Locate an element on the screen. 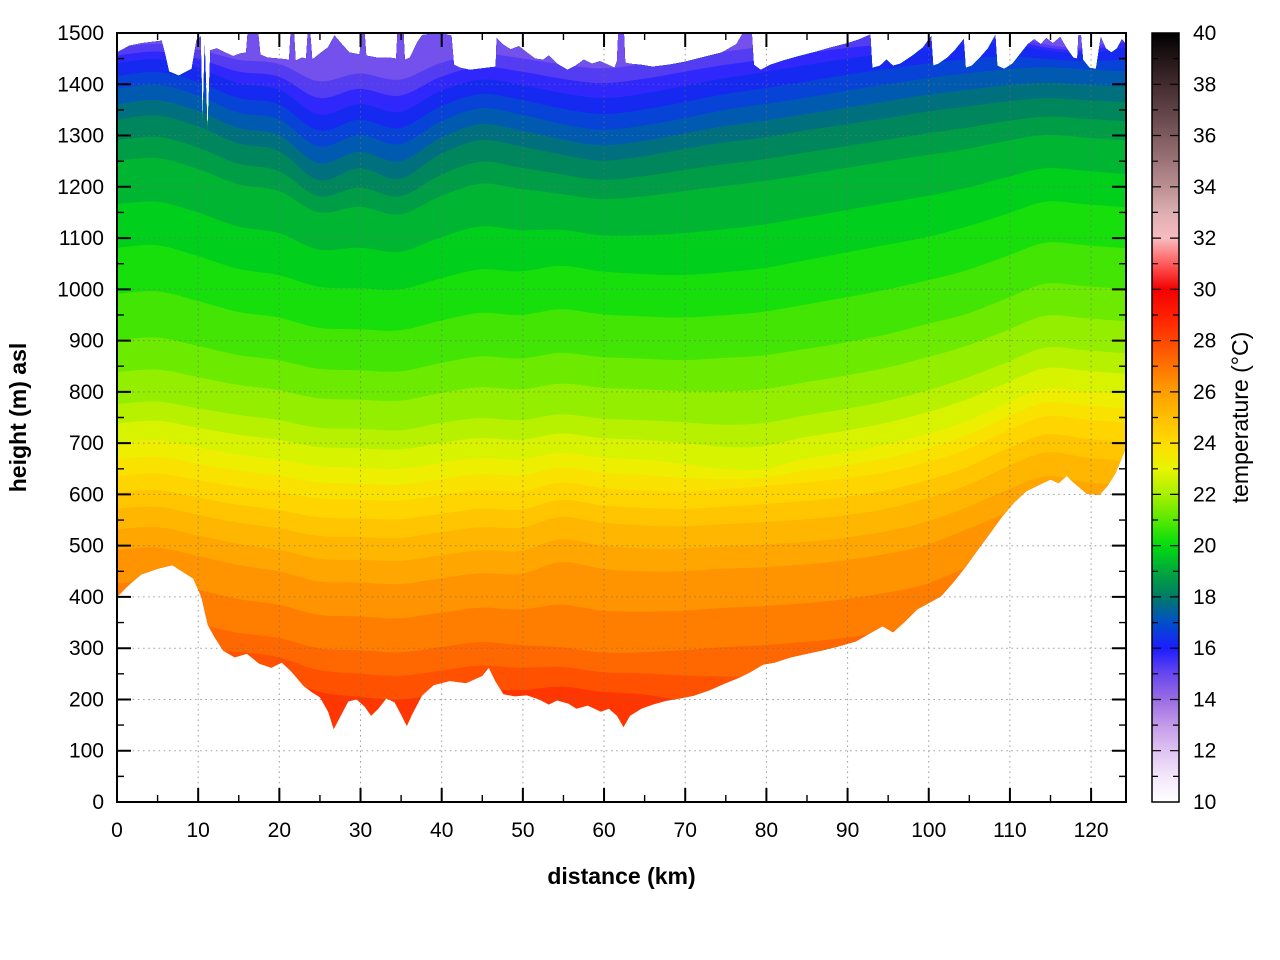 This screenshot has width=1280, height=960. x-tick-label: 40 is located at coordinates (441, 830).